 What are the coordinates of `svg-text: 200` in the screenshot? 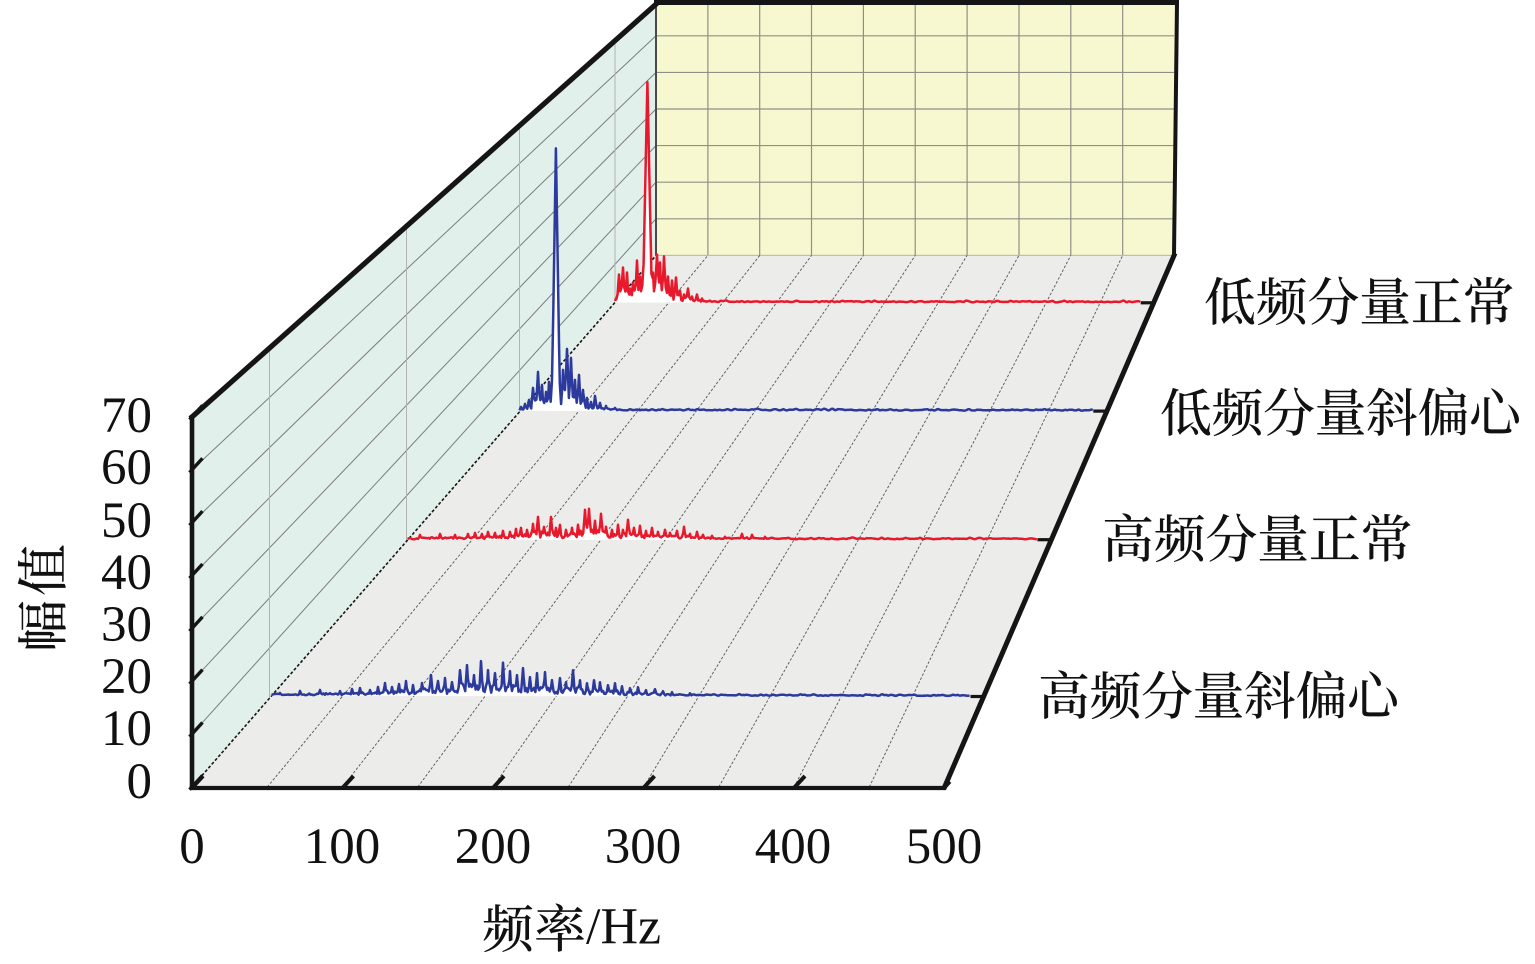 It's located at (493, 847).